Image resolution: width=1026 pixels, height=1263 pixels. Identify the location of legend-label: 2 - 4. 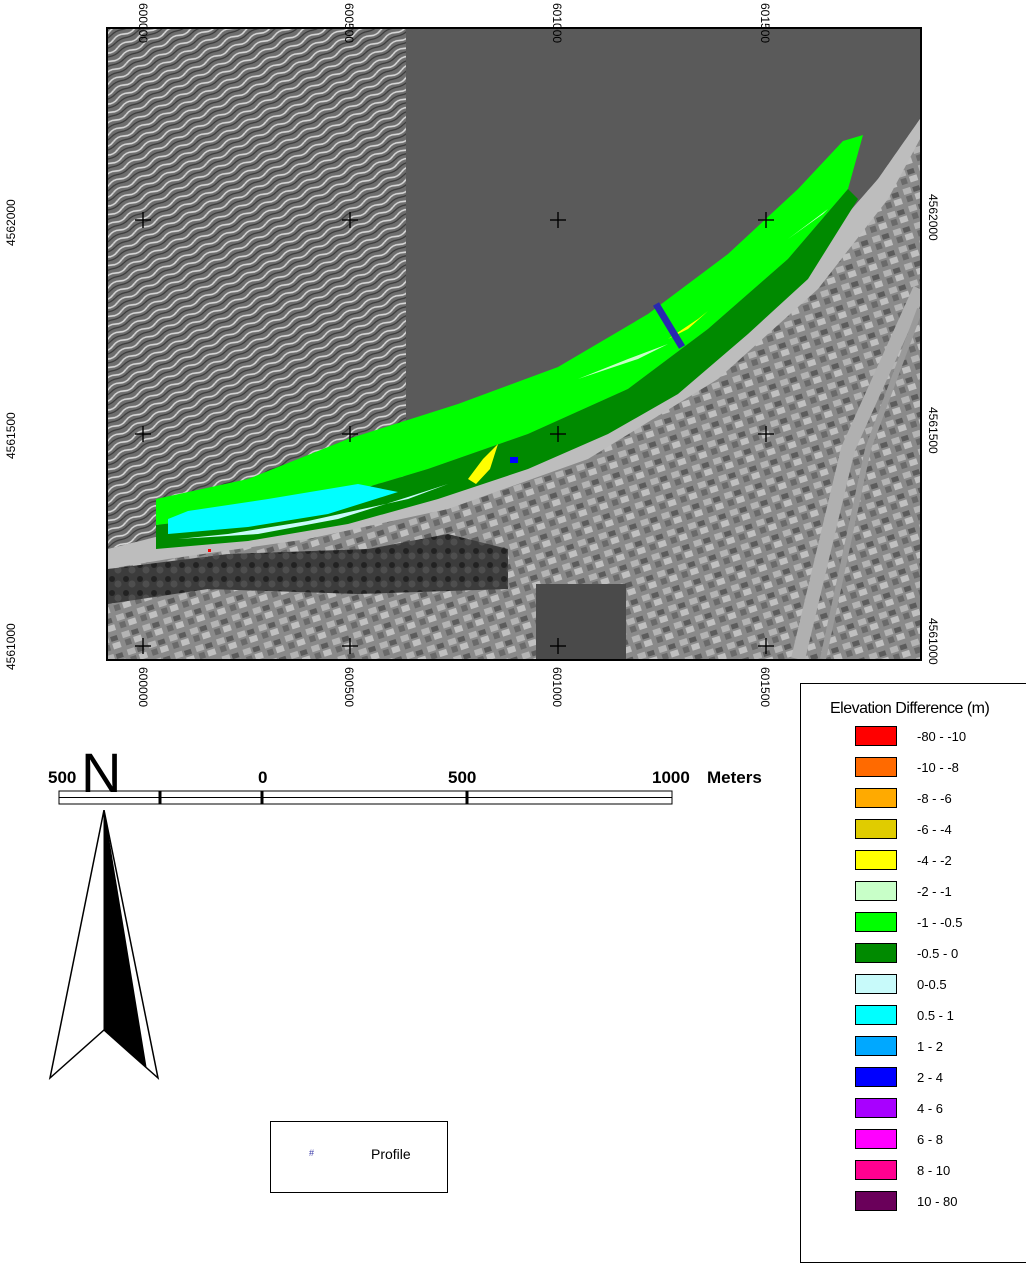
(930, 1077).